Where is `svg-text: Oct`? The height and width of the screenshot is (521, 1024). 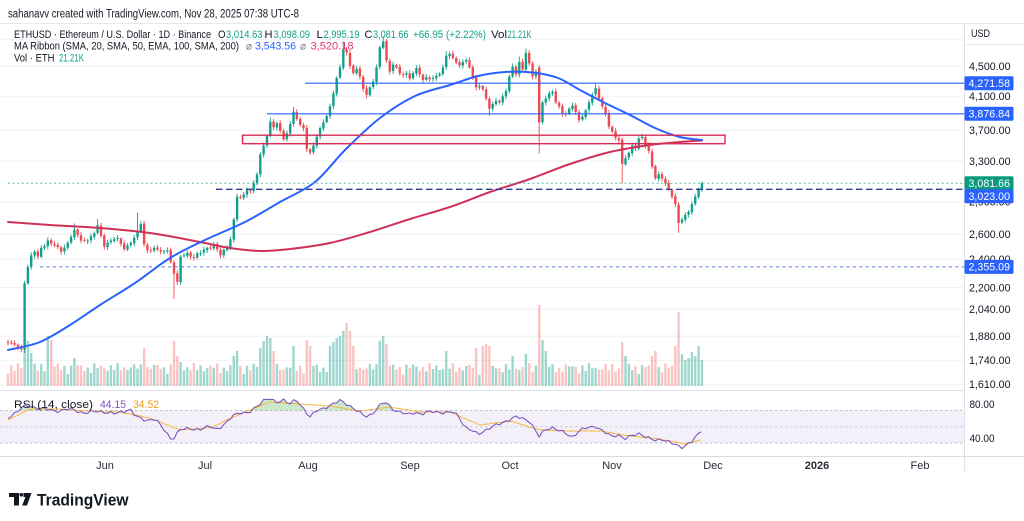
svg-text: Oct is located at coordinates (509, 466).